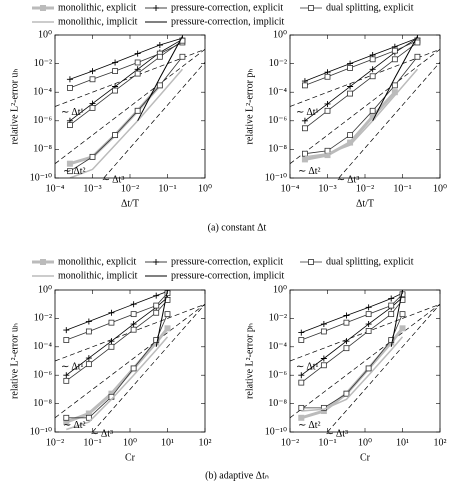 The image size is (474, 486). What do you see at coordinates (440, 442) in the screenshot?
I see `x-tick-label: 10²` at bounding box center [440, 442].